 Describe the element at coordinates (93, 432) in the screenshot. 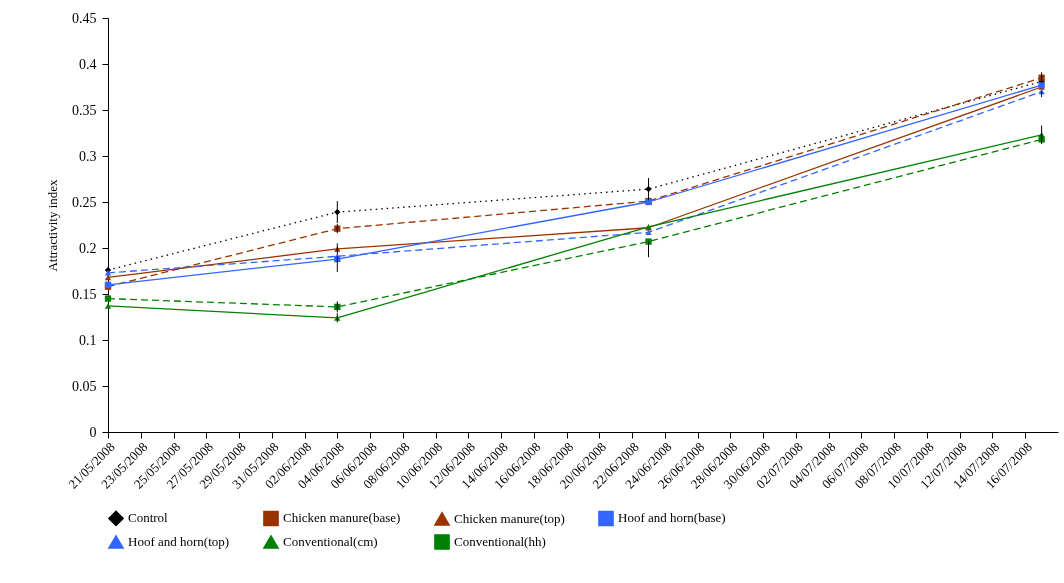

I see `y-tick-label: 0` at that location.